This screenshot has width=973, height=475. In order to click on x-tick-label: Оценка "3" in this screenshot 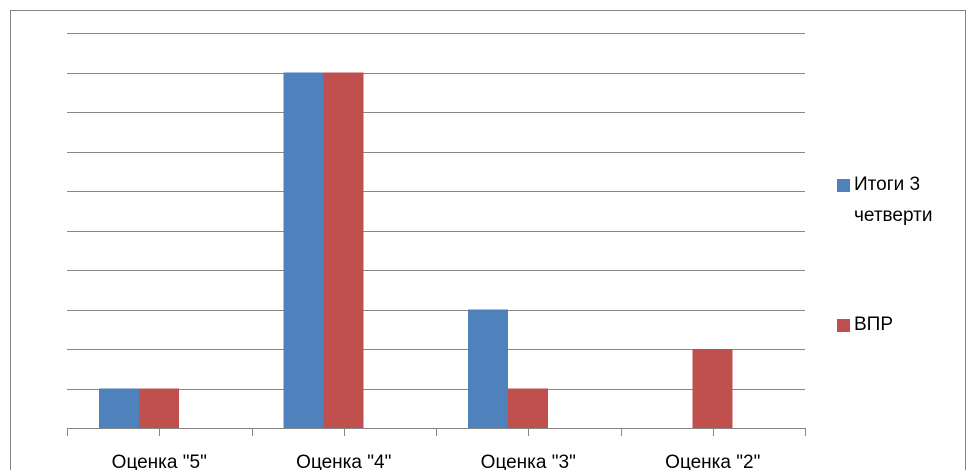, I will do `click(528, 461)`.